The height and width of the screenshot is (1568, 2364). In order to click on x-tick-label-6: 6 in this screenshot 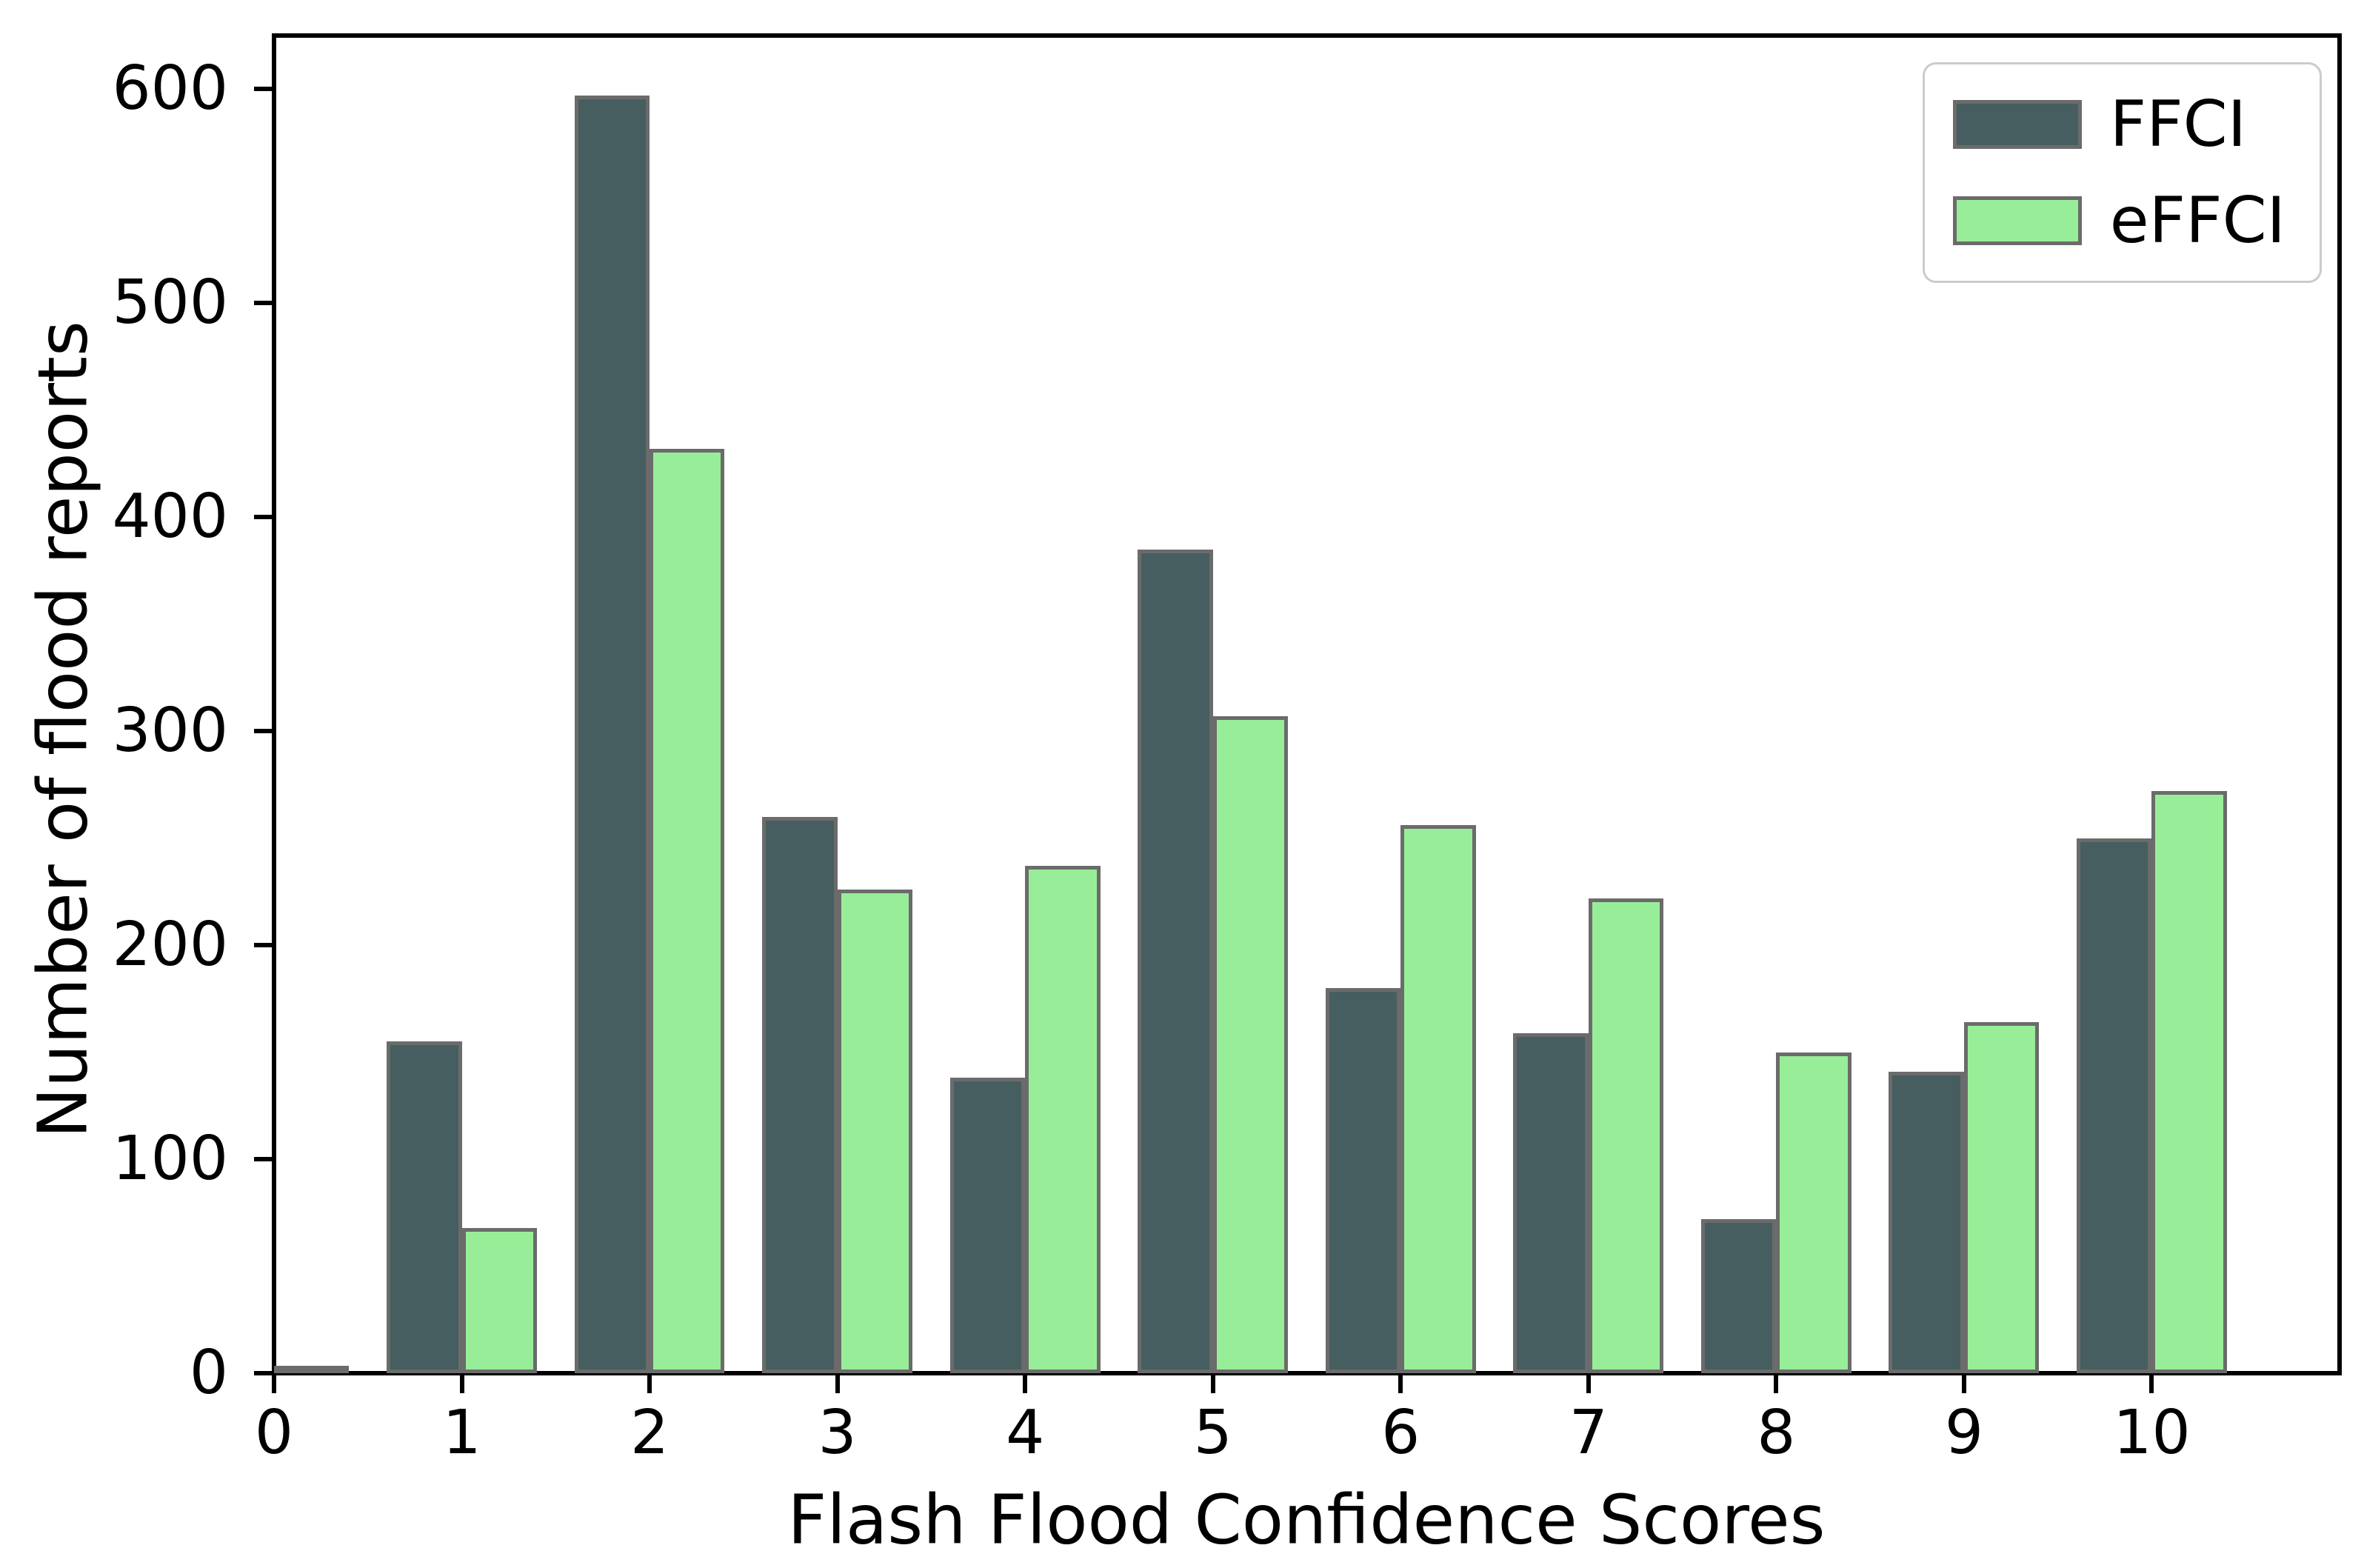, I will do `click(1400, 1433)`.